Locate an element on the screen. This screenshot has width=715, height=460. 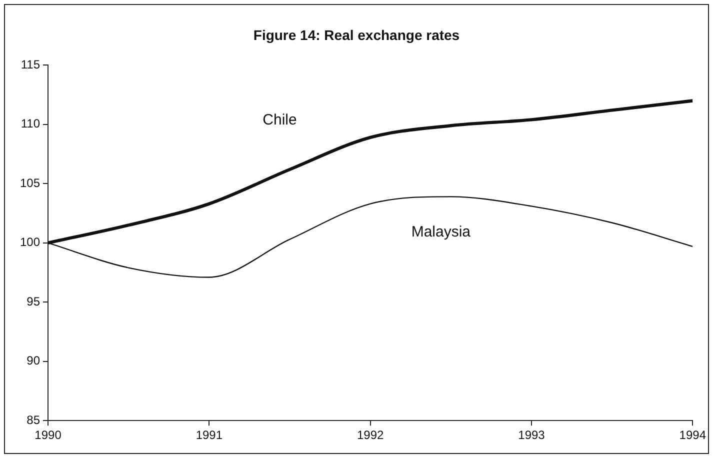
y-tick-label: 105 is located at coordinates (30, 183).